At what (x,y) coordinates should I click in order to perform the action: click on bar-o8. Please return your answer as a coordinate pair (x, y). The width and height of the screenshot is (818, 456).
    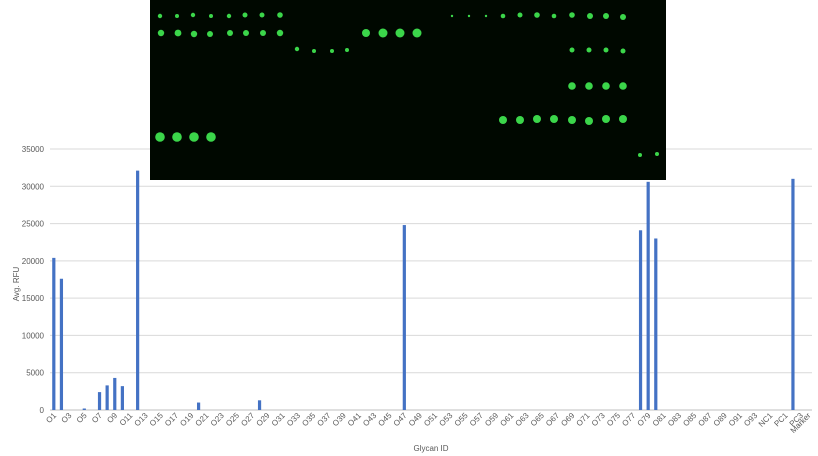
    Looking at the image, I should click on (107, 397).